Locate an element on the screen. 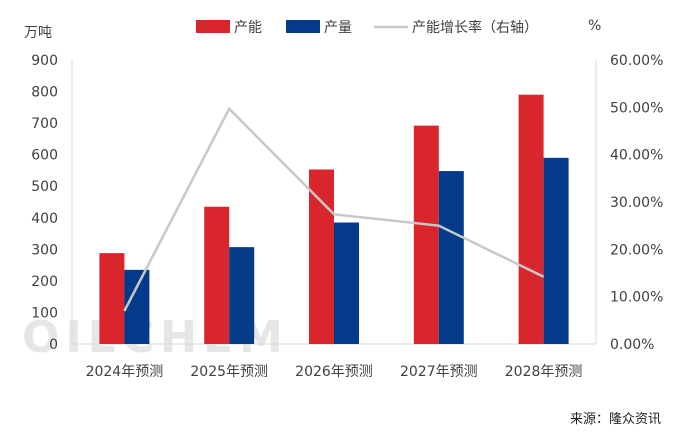 The image size is (677, 432). y-right-tick-label: 30.00% is located at coordinates (636, 203).